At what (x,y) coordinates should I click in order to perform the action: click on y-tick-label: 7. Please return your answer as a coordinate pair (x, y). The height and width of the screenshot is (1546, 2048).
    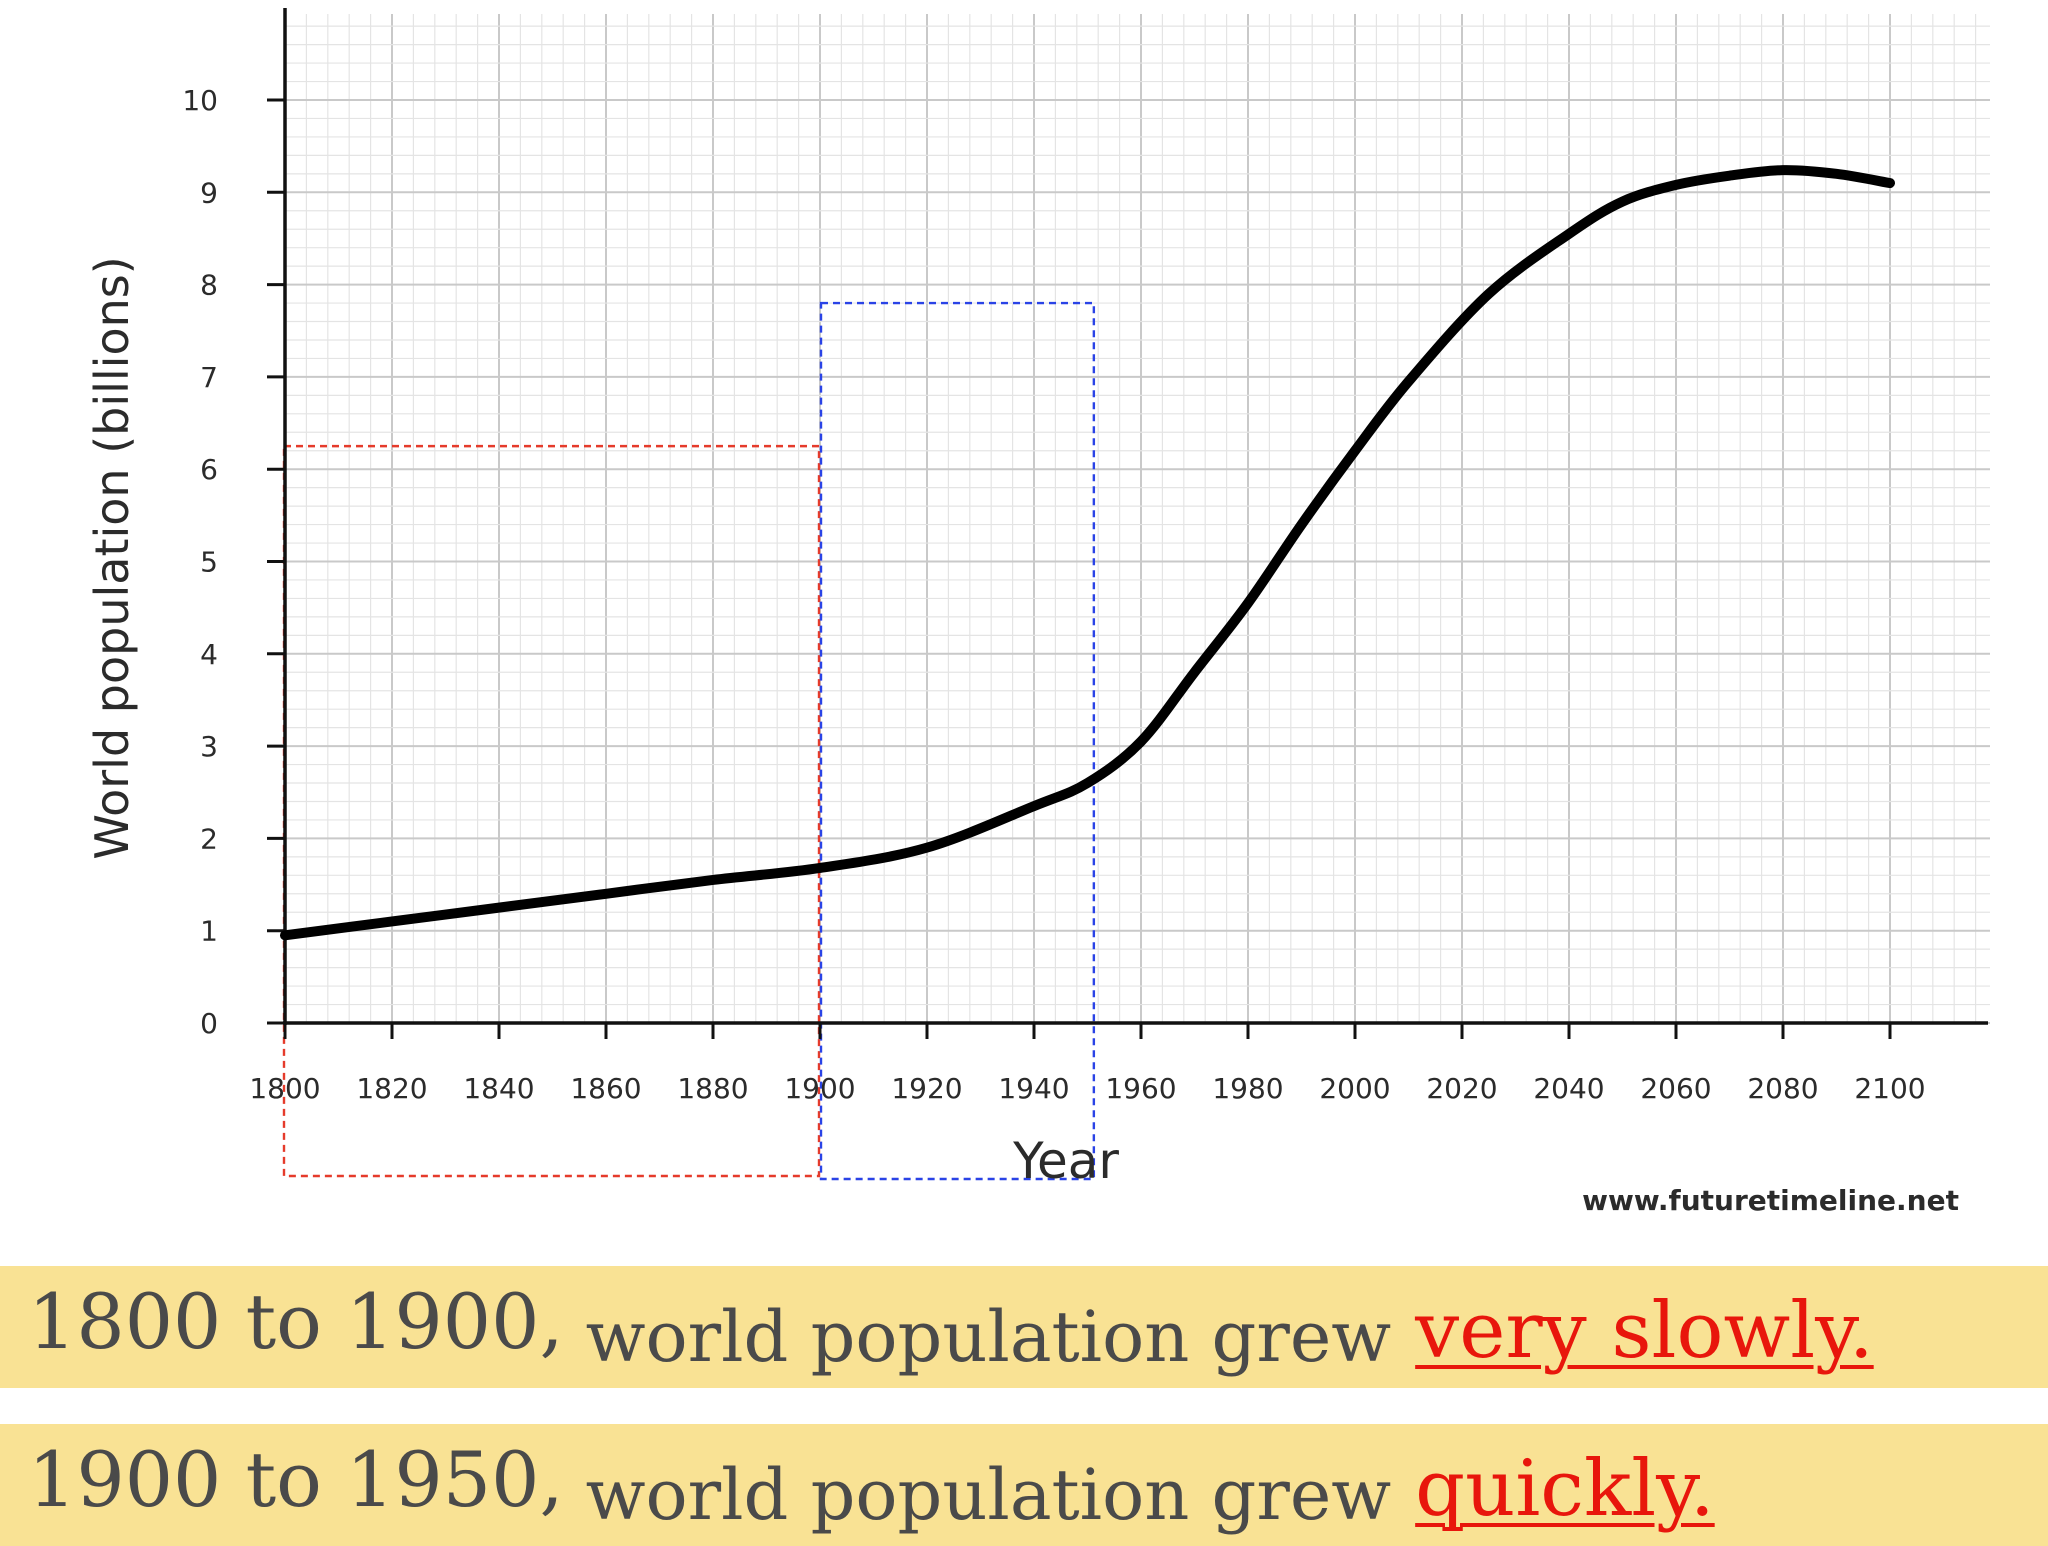
    Looking at the image, I should click on (209, 377).